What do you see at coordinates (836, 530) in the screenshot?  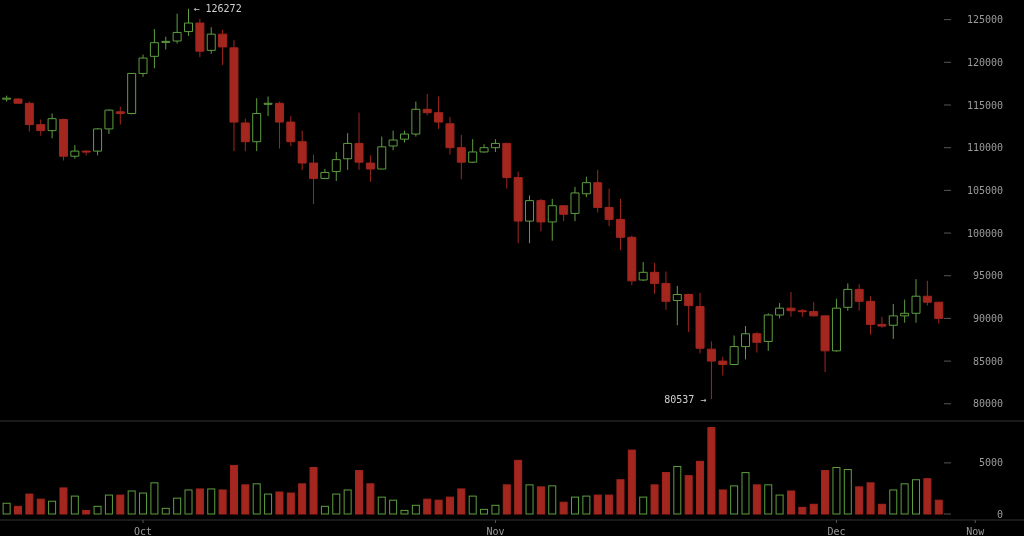 I see `x-tick-label: Dec` at bounding box center [836, 530].